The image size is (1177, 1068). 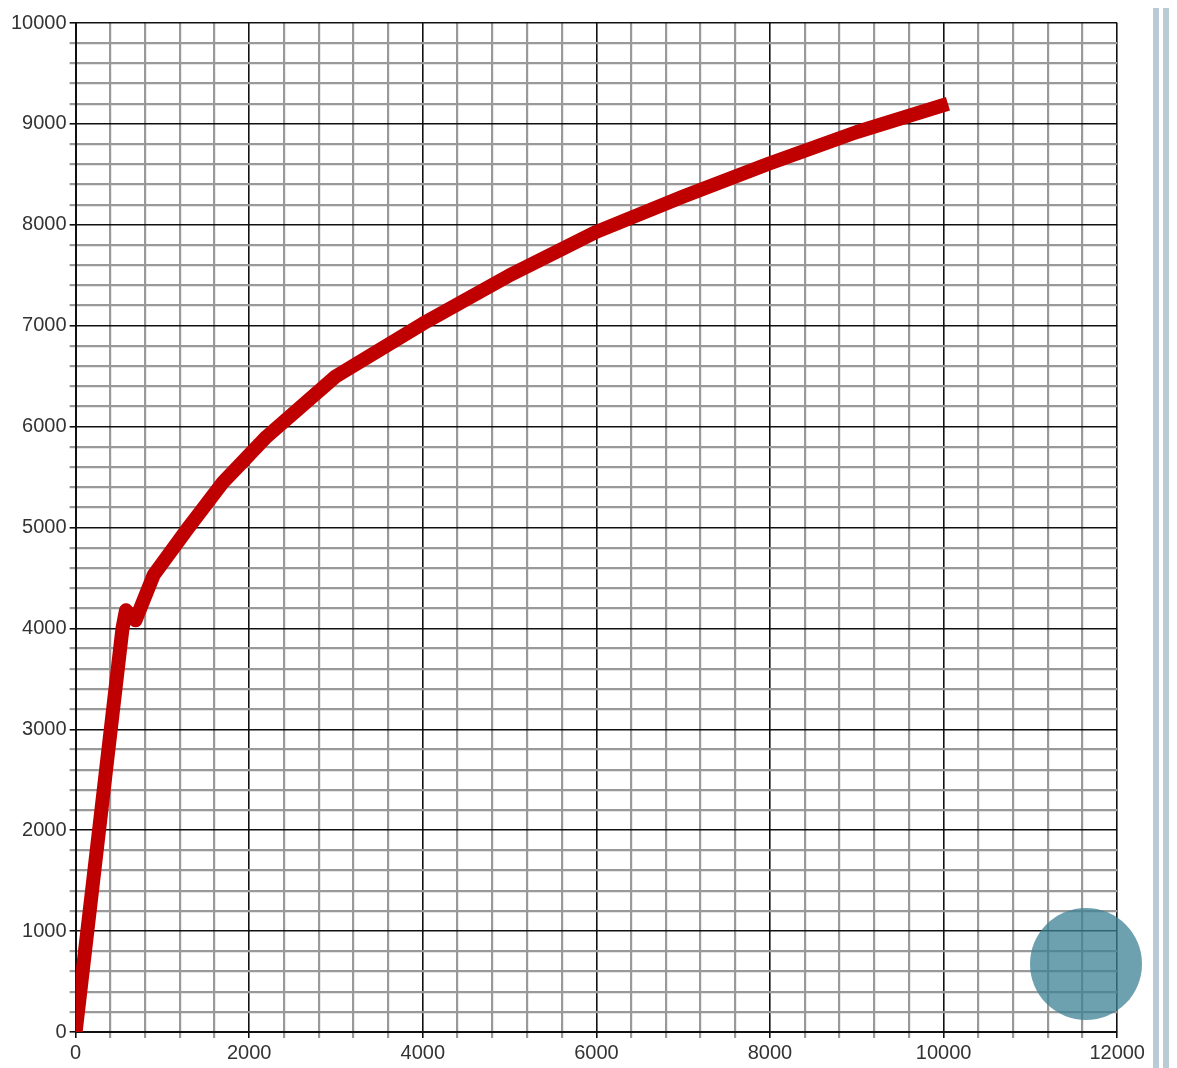 What do you see at coordinates (770, 1051) in the screenshot?
I see `x-tick-label: 8000` at bounding box center [770, 1051].